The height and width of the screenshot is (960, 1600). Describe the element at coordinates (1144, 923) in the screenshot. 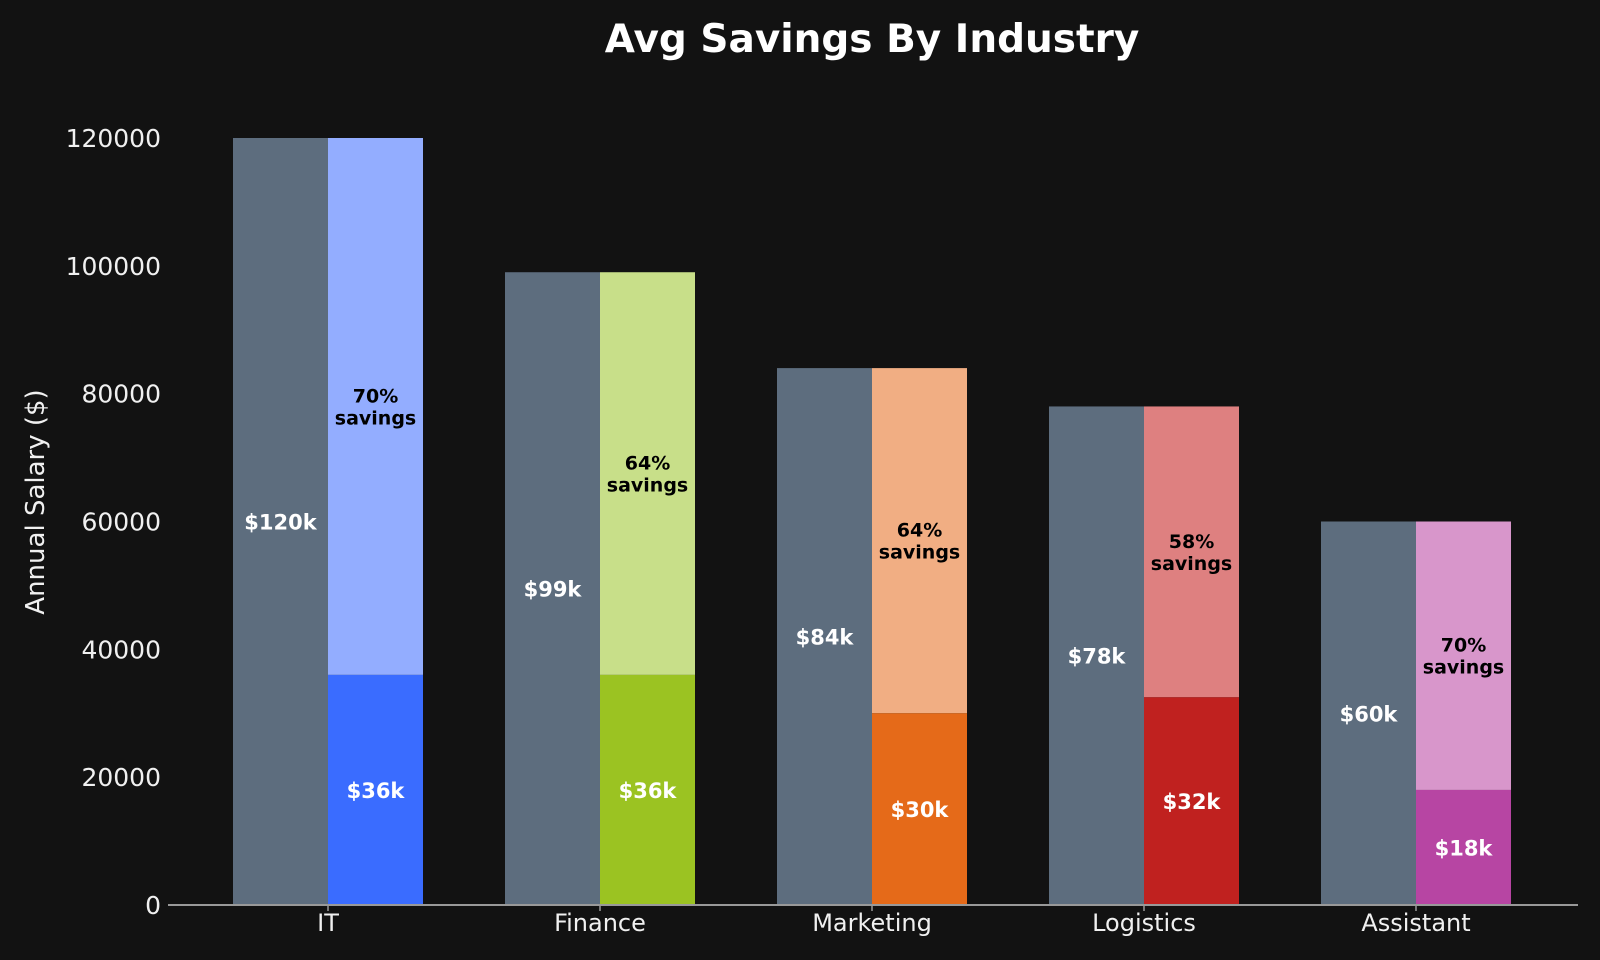

I see `x-tick-label: Logistics` at that location.